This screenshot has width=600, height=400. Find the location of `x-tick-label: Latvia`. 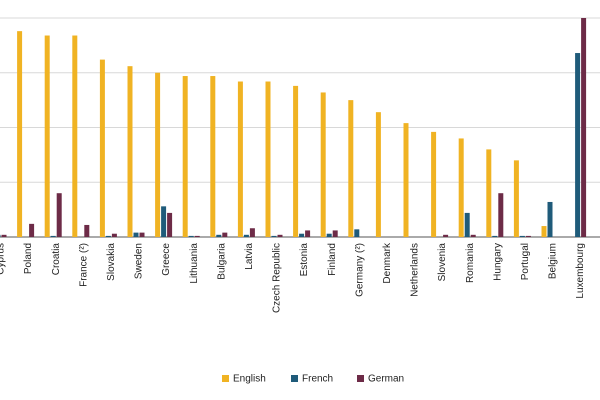

x-tick-label: Latvia is located at coordinates (249, 256).